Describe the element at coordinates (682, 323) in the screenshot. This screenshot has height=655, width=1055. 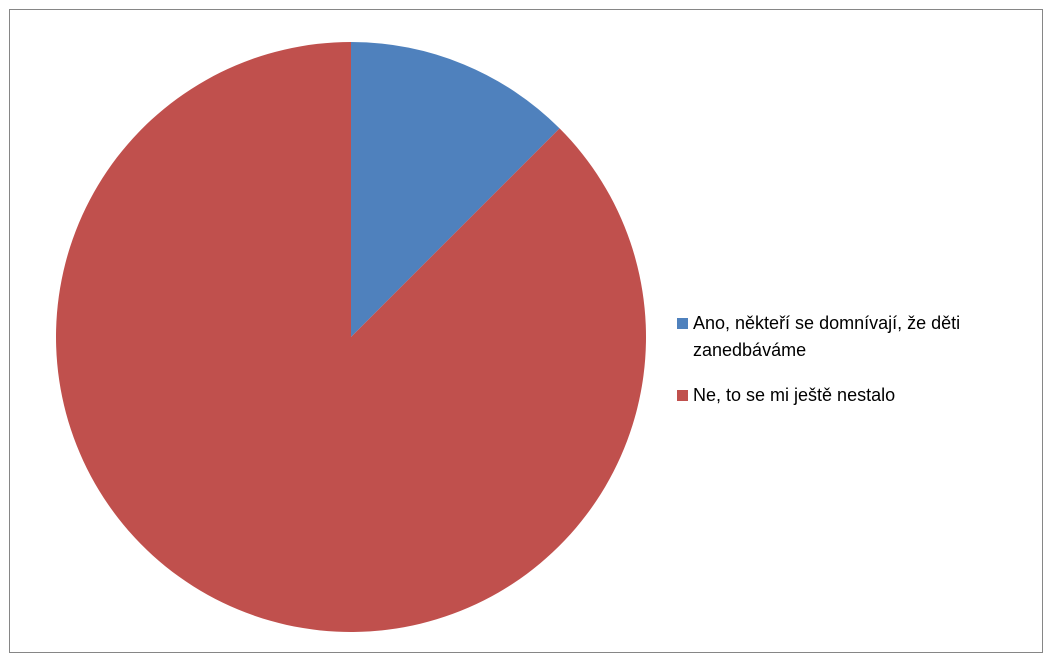
I see `legend-swatch-ano` at that location.